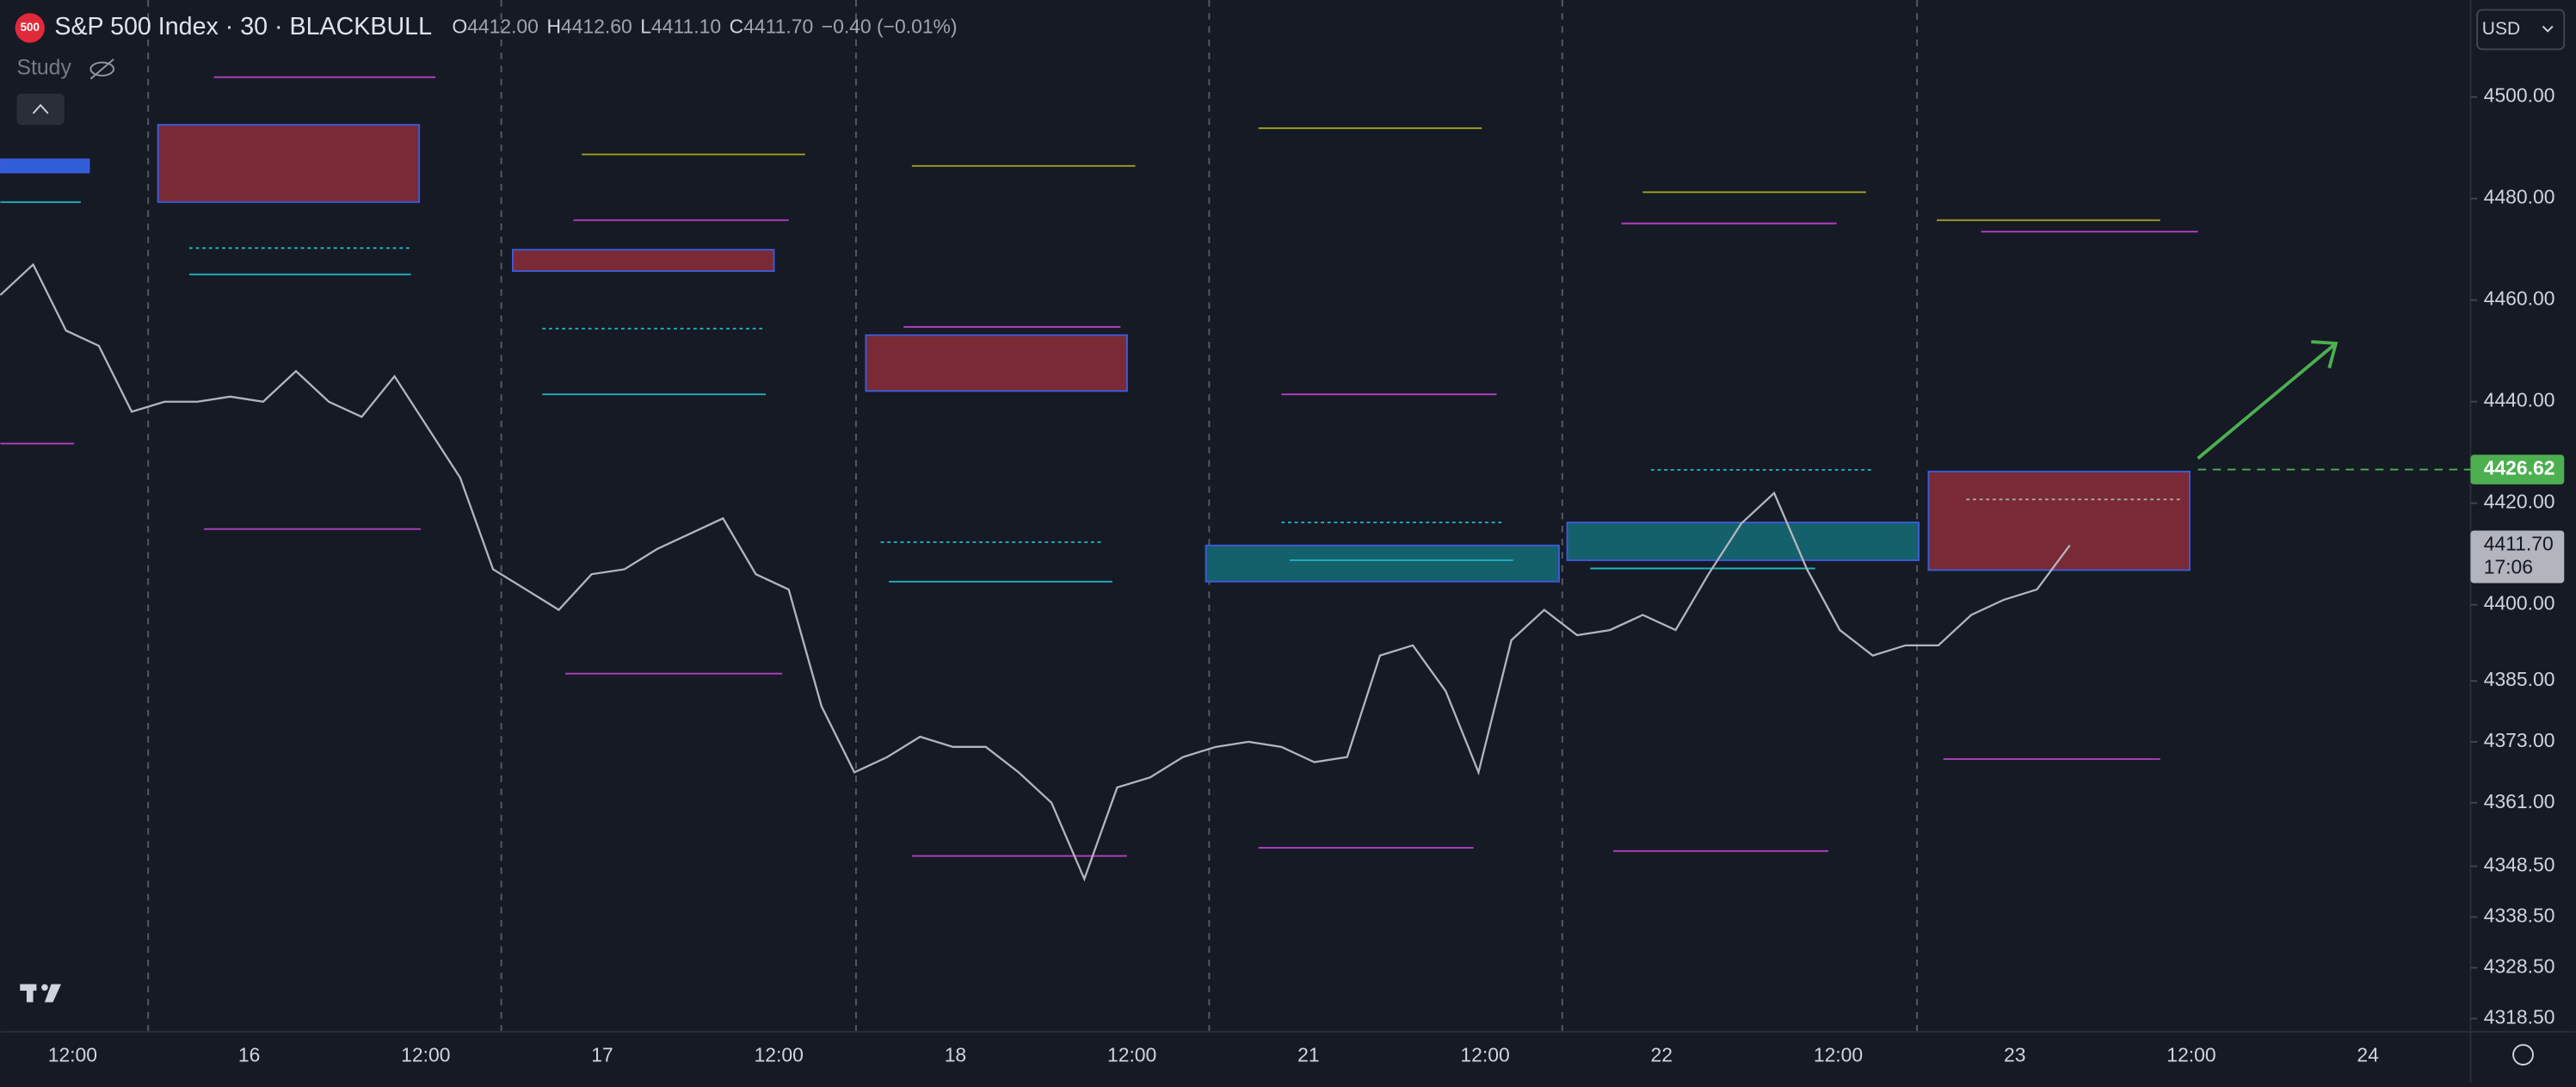  I want to click on y-tick-label: 4373.00, so click(2519, 740).